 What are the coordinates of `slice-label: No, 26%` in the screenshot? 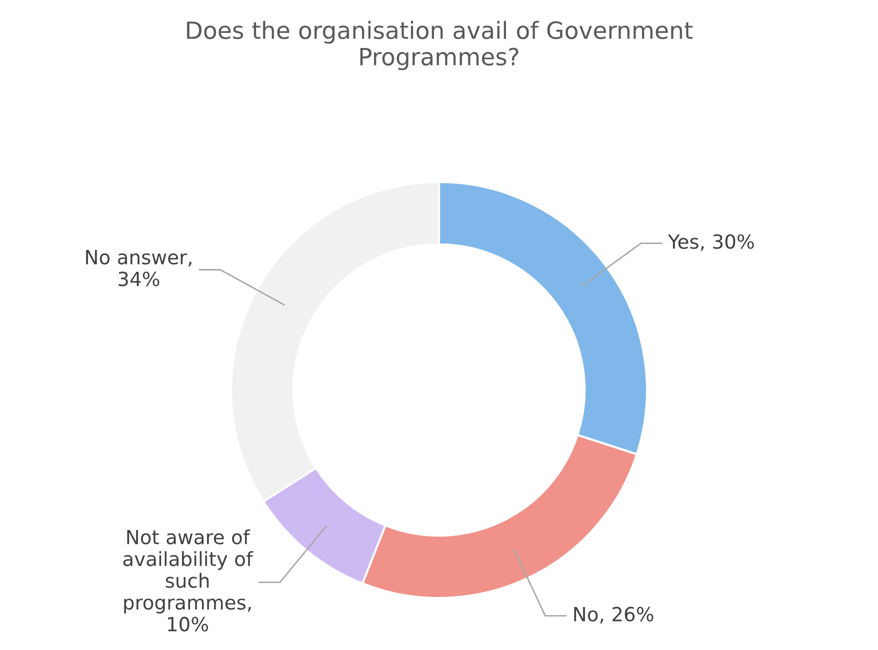 It's located at (614, 615).